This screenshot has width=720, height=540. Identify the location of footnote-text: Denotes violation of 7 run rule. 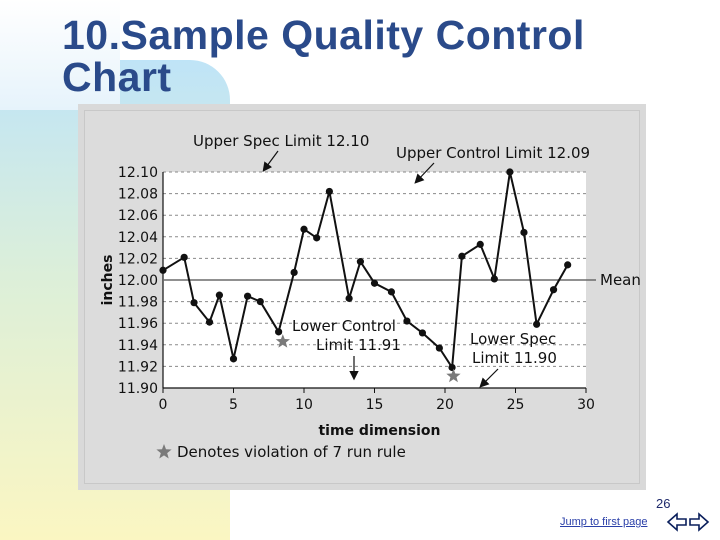
(291, 452).